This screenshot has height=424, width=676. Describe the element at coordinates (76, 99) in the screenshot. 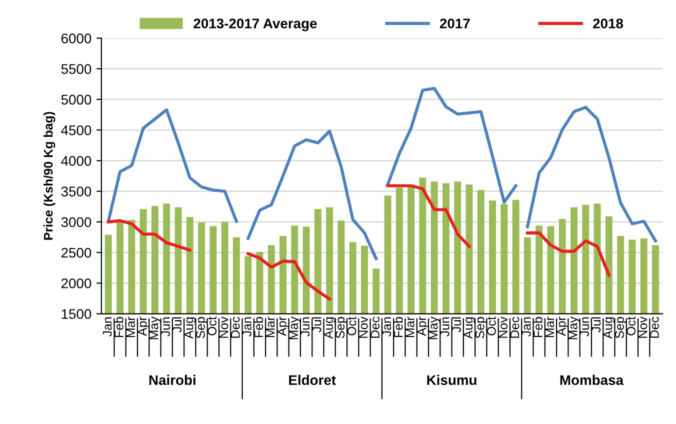

I see `y-tick-label: 5000` at that location.